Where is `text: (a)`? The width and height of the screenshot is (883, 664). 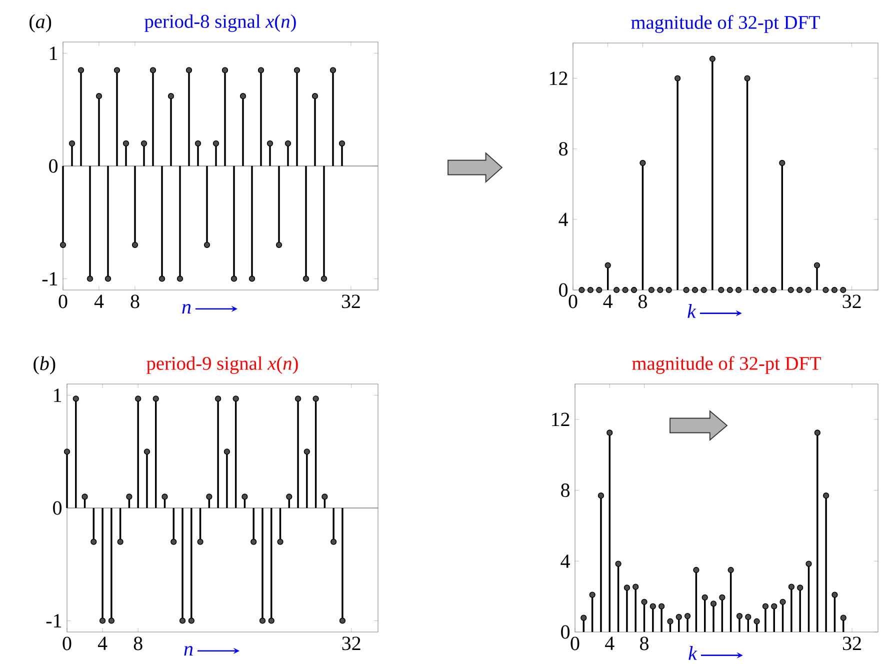
text: (a) is located at coordinates (41, 23).